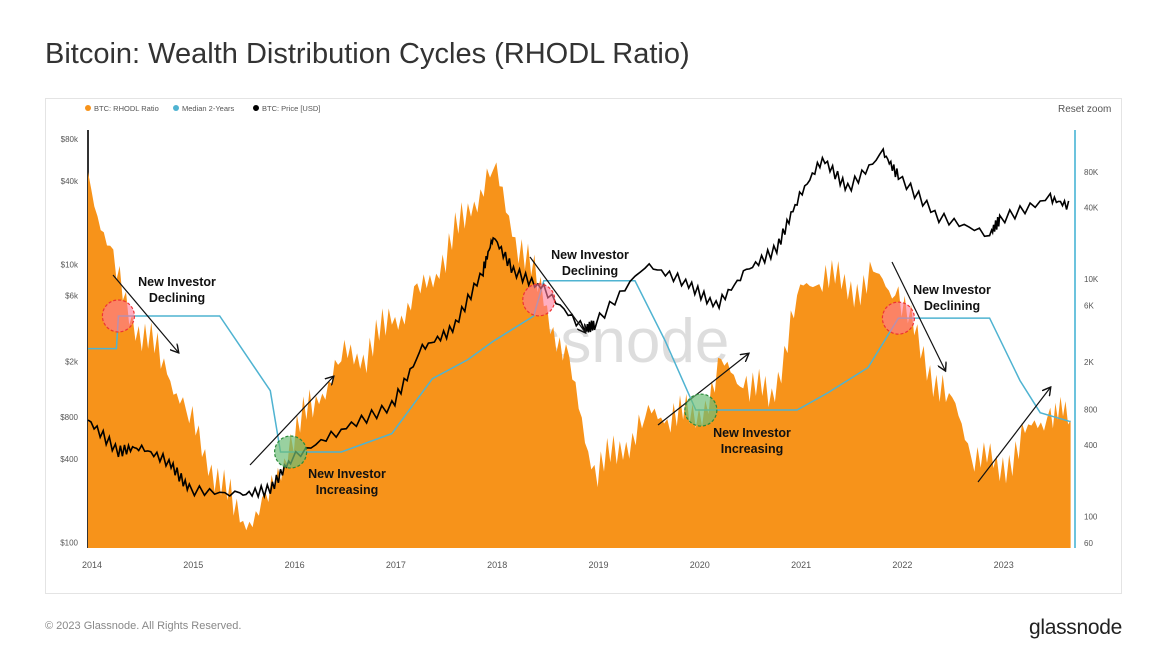  What do you see at coordinates (396, 565) in the screenshot?
I see `x-tick: 2017` at bounding box center [396, 565].